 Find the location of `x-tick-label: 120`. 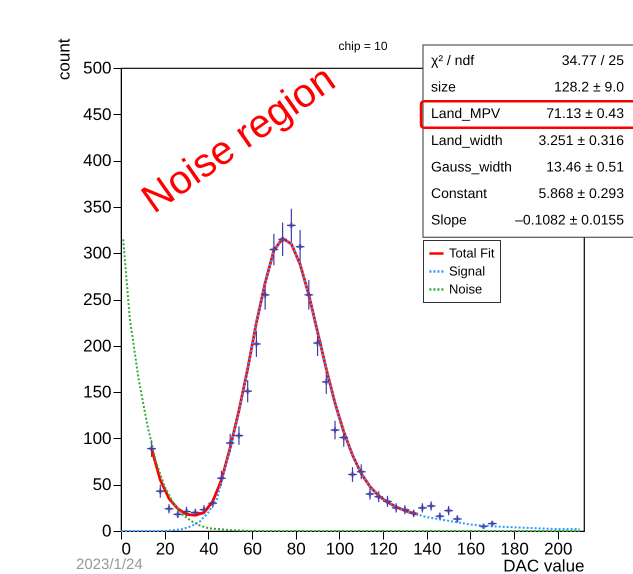

x-tick-label: 120 is located at coordinates (383, 549).